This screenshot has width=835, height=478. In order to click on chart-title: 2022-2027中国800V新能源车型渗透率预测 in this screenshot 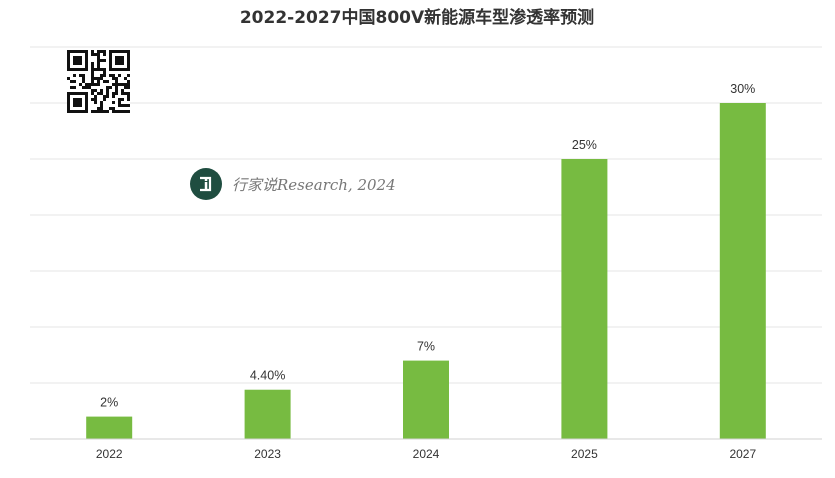, I will do `click(417, 17)`.